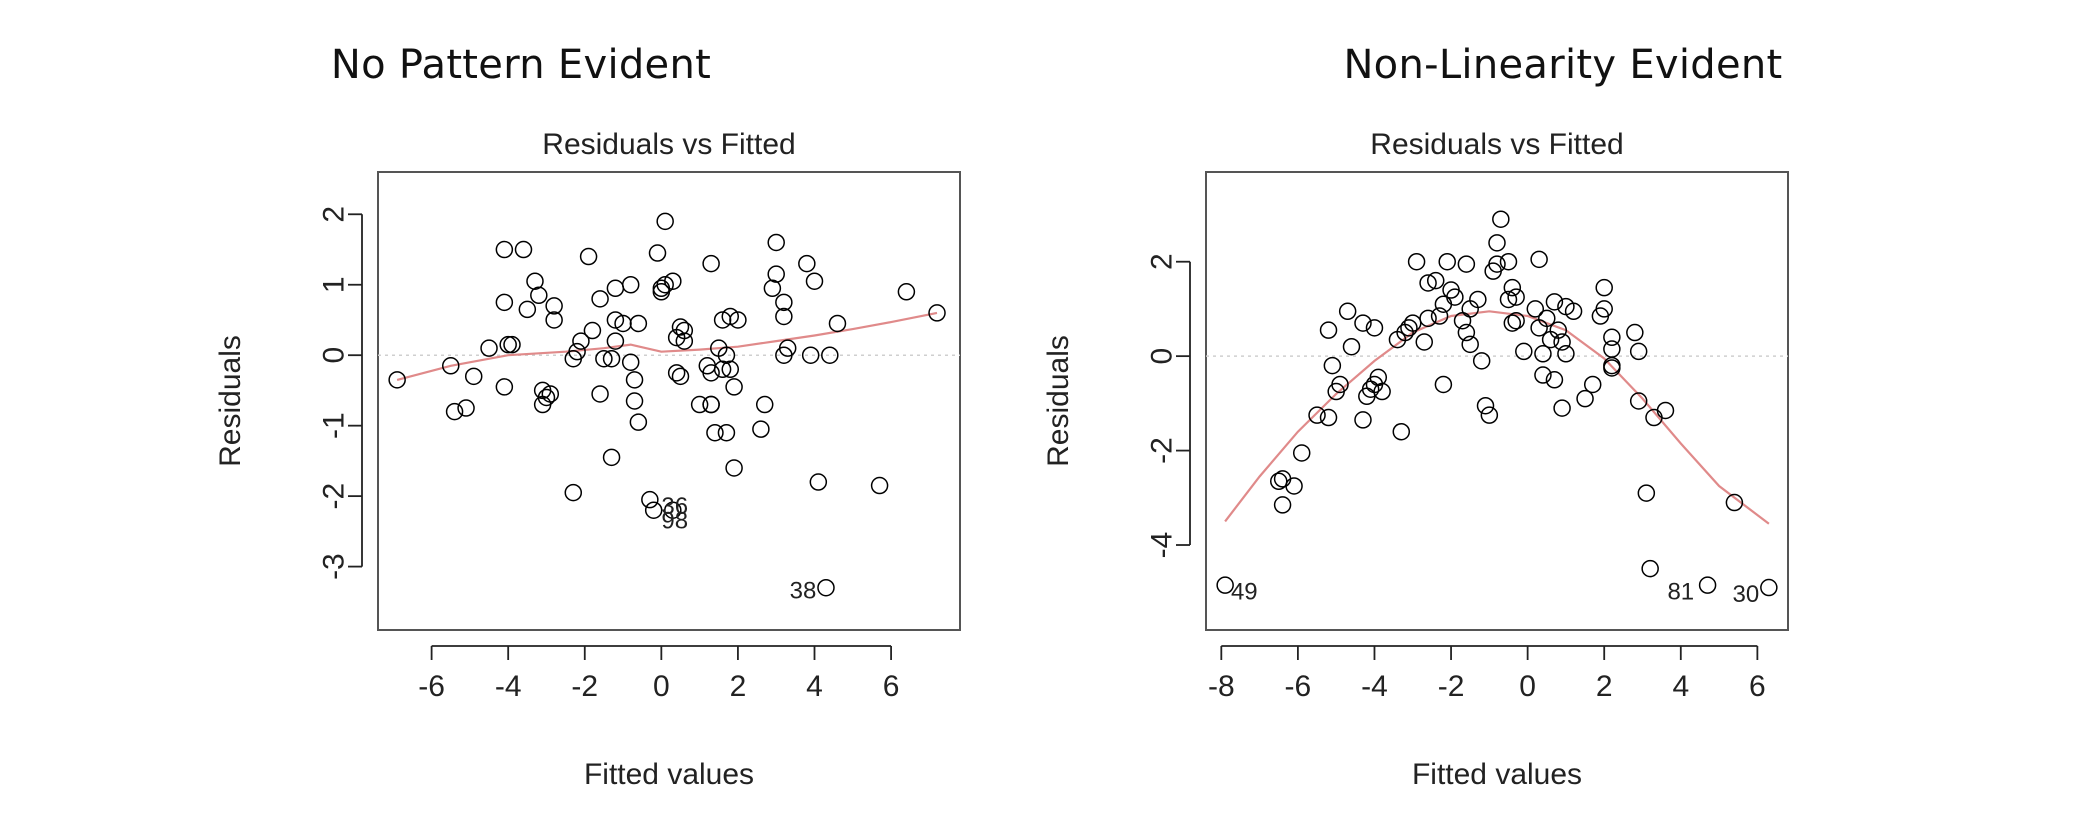 Image resolution: width=2084 pixels, height=822 pixels. Describe the element at coordinates (803, 591) in the screenshot. I see `point-annotation: 38` at that location.